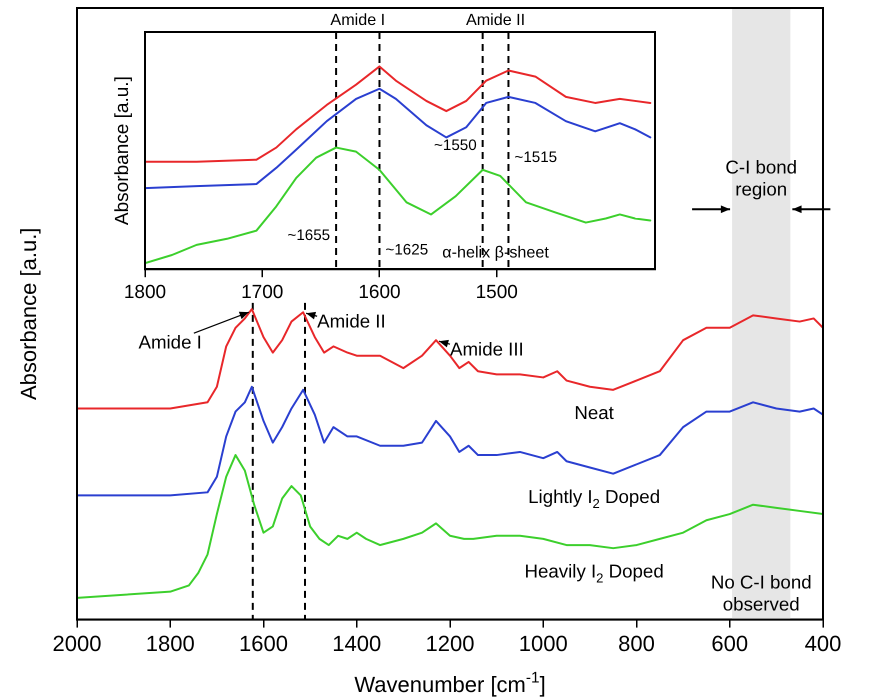  I want to click on series-label: Neat, so click(594, 413).